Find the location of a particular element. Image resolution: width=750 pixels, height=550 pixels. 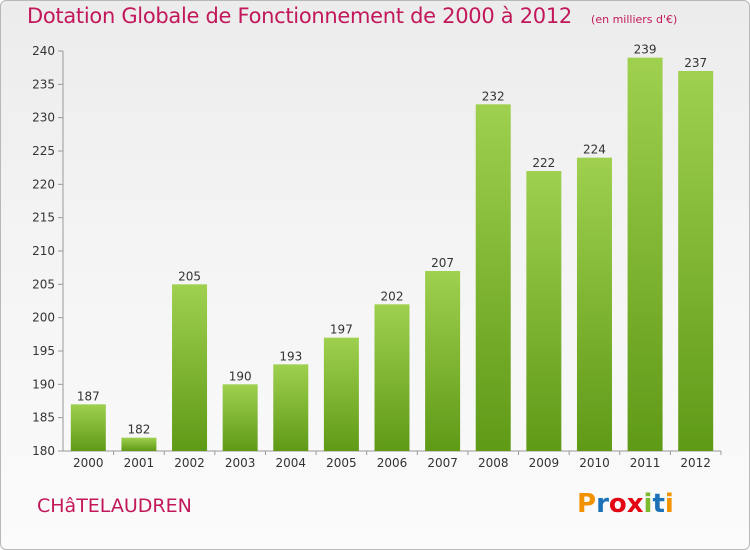

proxiti-logo: Proxiti is located at coordinates (625, 504).